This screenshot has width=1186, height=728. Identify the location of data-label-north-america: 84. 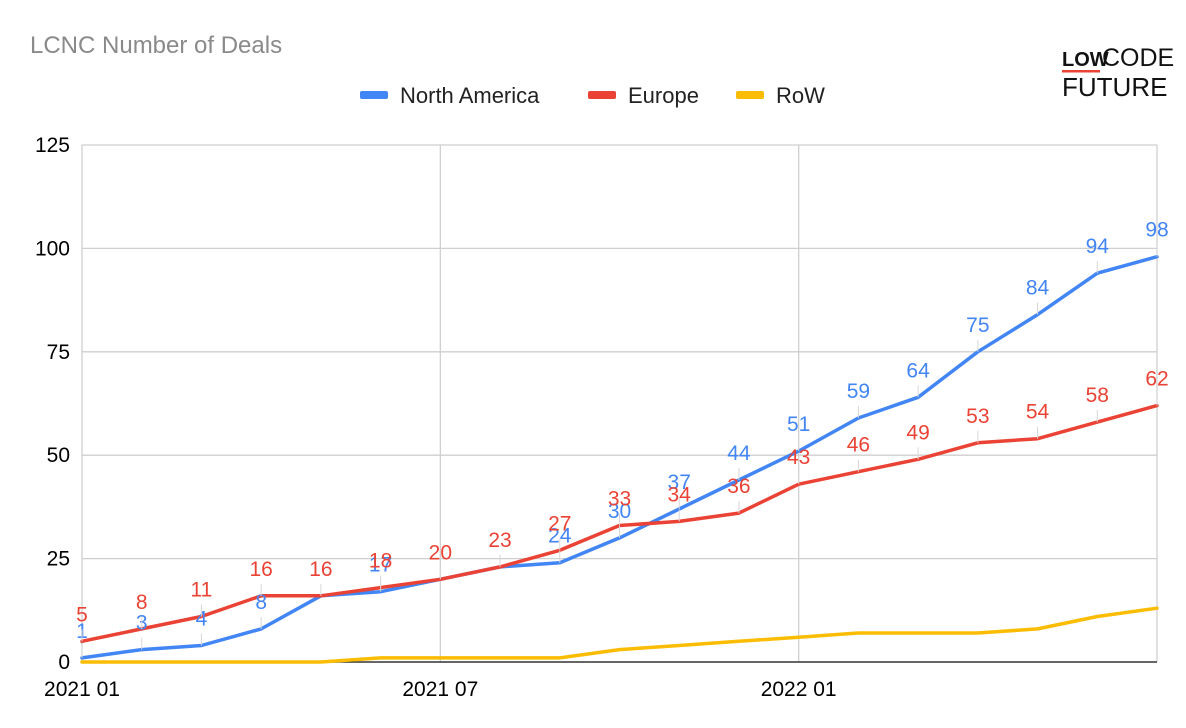
(1038, 288).